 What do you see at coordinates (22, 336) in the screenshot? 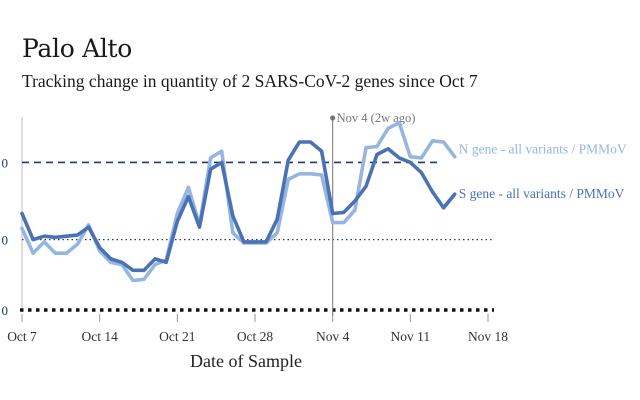
I see `x-tick-label: Oct 7` at bounding box center [22, 336].